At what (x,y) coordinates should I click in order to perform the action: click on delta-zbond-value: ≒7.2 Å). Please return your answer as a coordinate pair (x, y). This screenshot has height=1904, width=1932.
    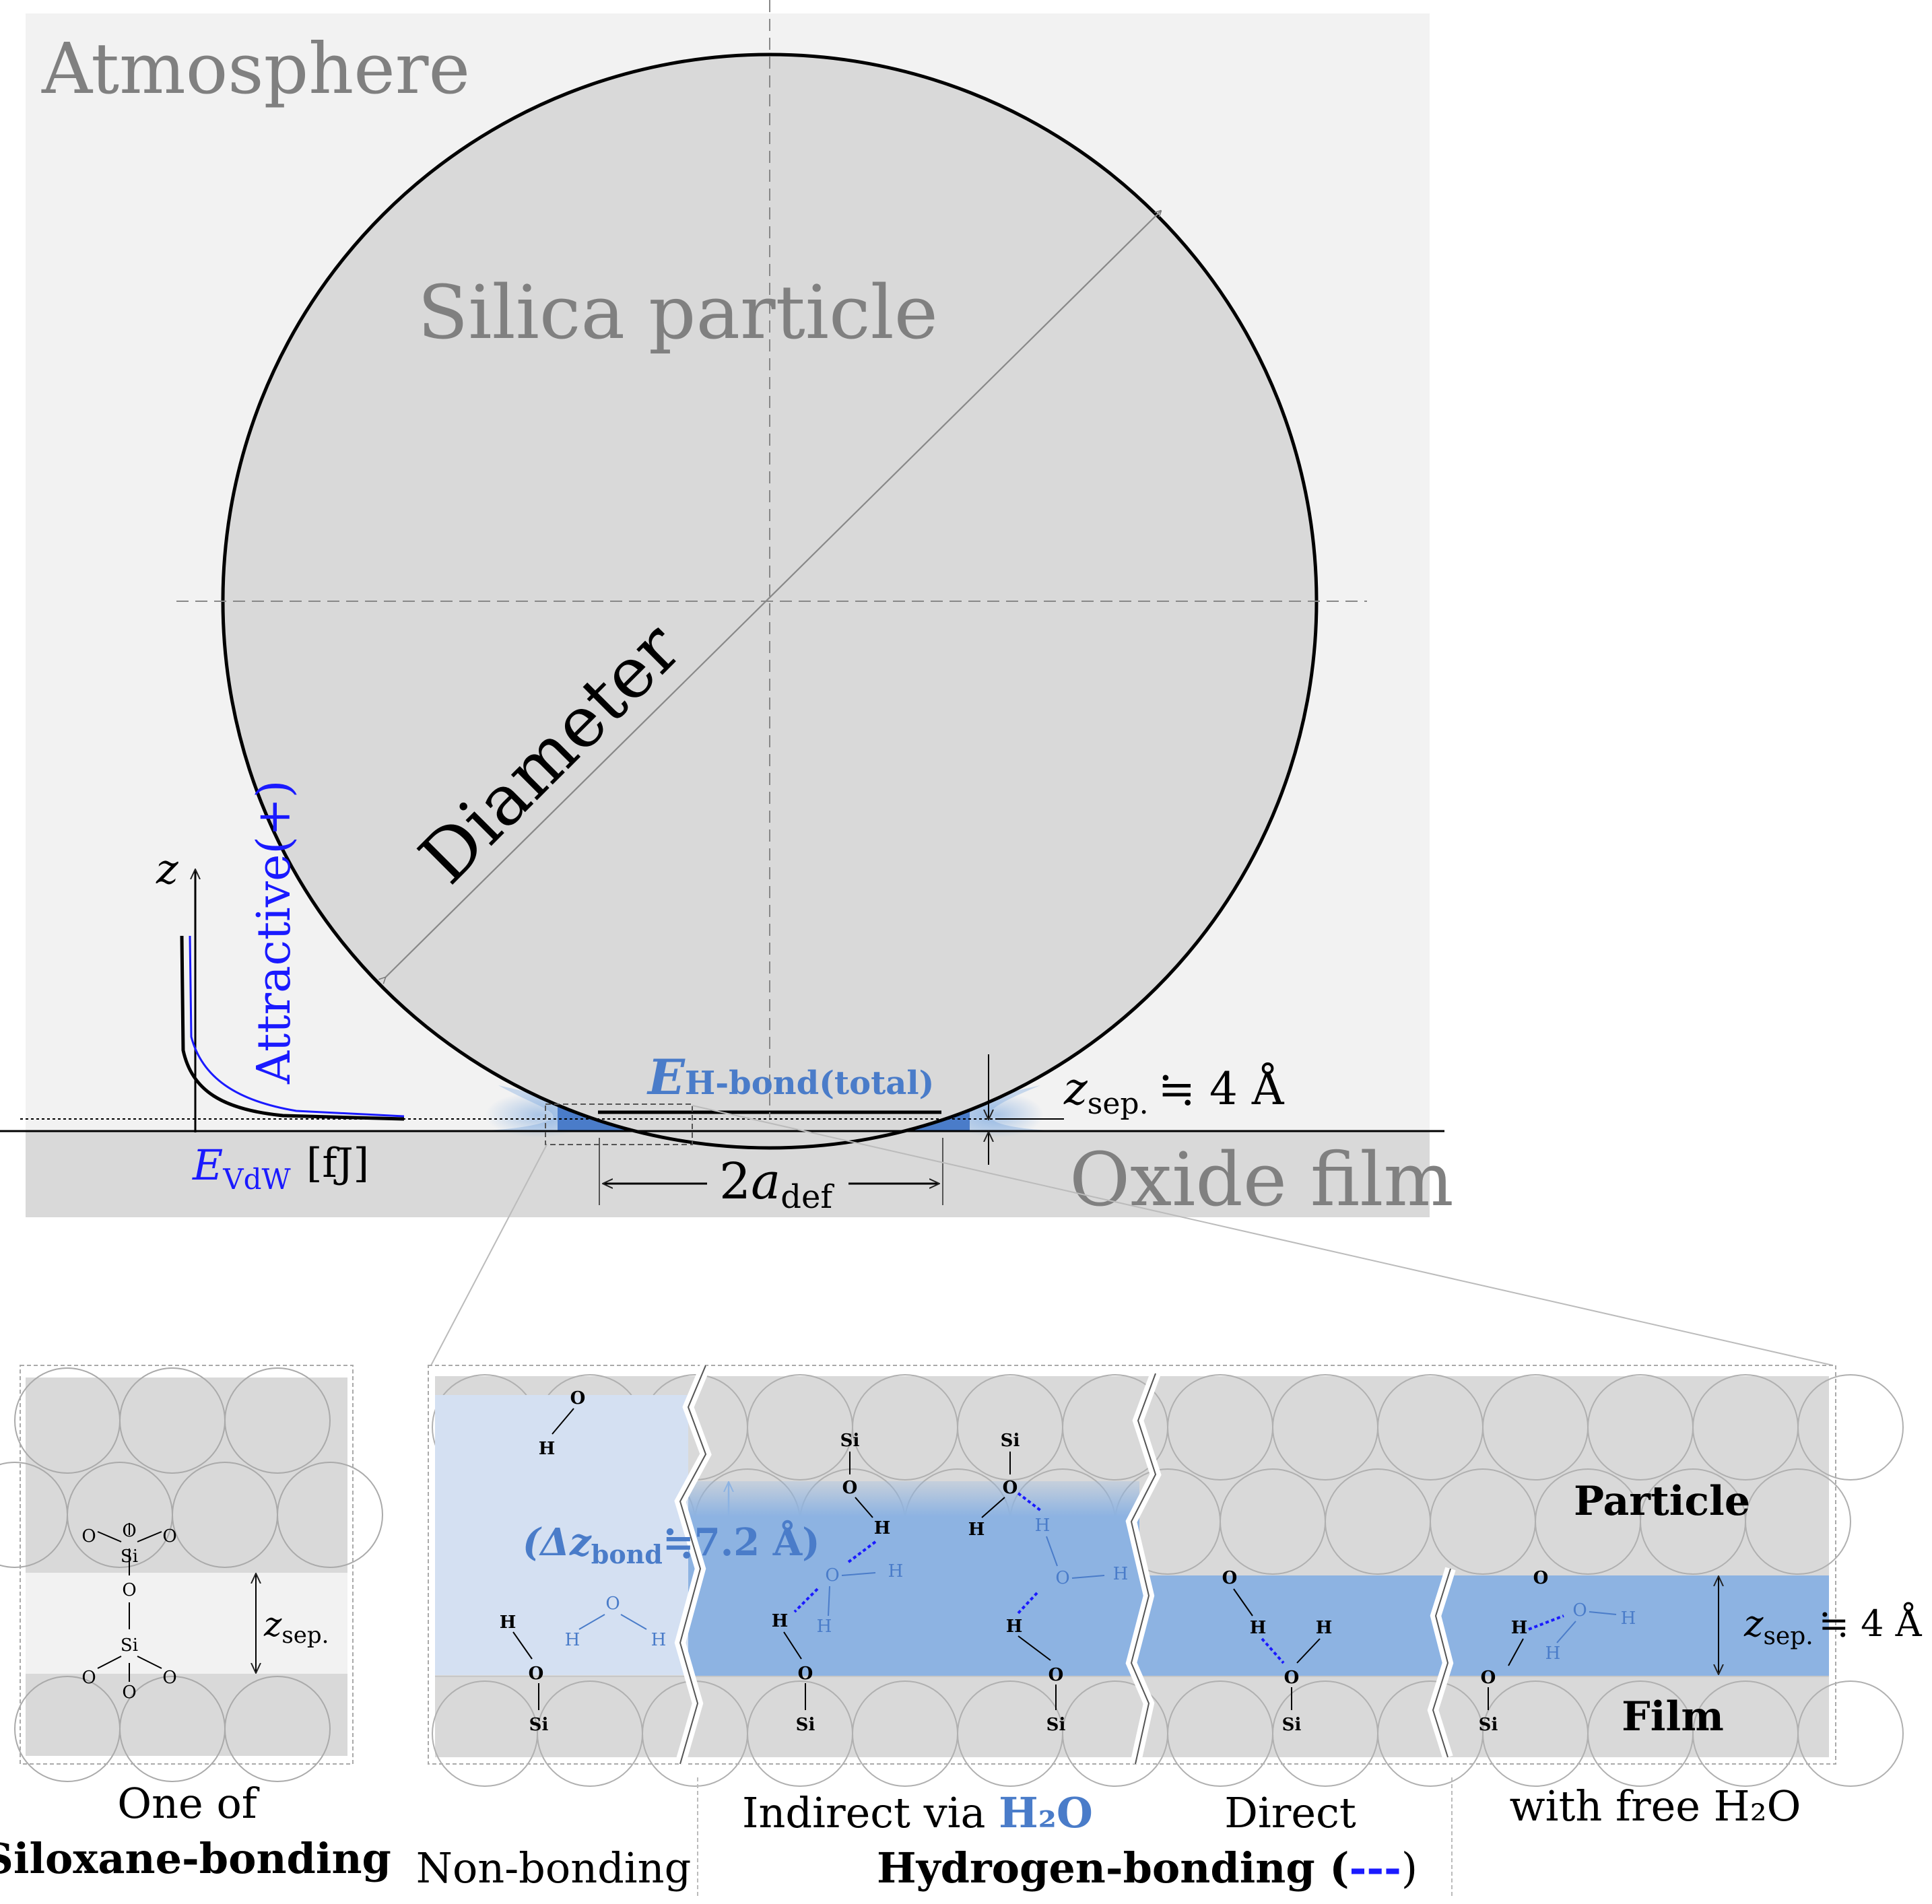
    Looking at the image, I should click on (741, 1543).